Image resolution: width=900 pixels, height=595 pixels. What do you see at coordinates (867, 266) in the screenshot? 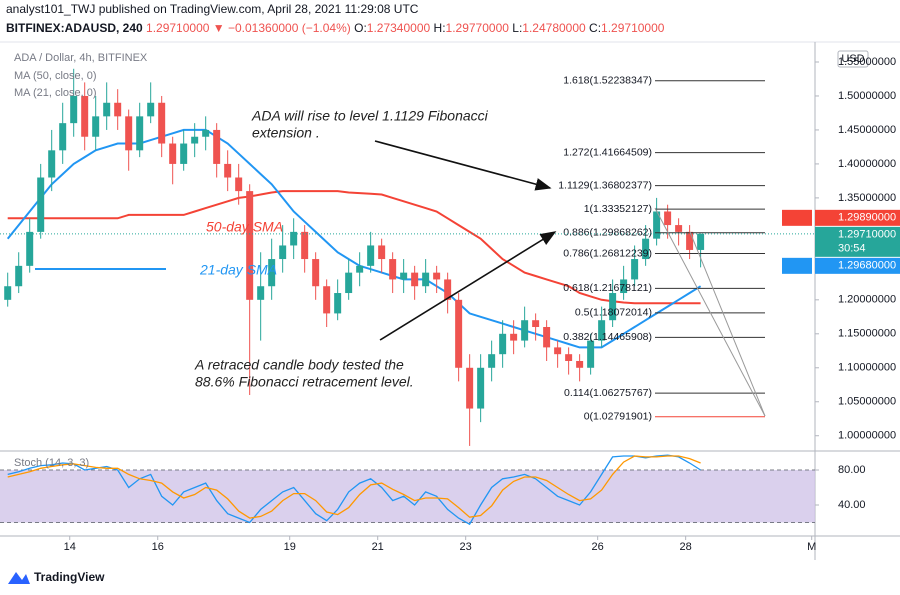
I see `quote-label: 1.29680000` at bounding box center [867, 266].